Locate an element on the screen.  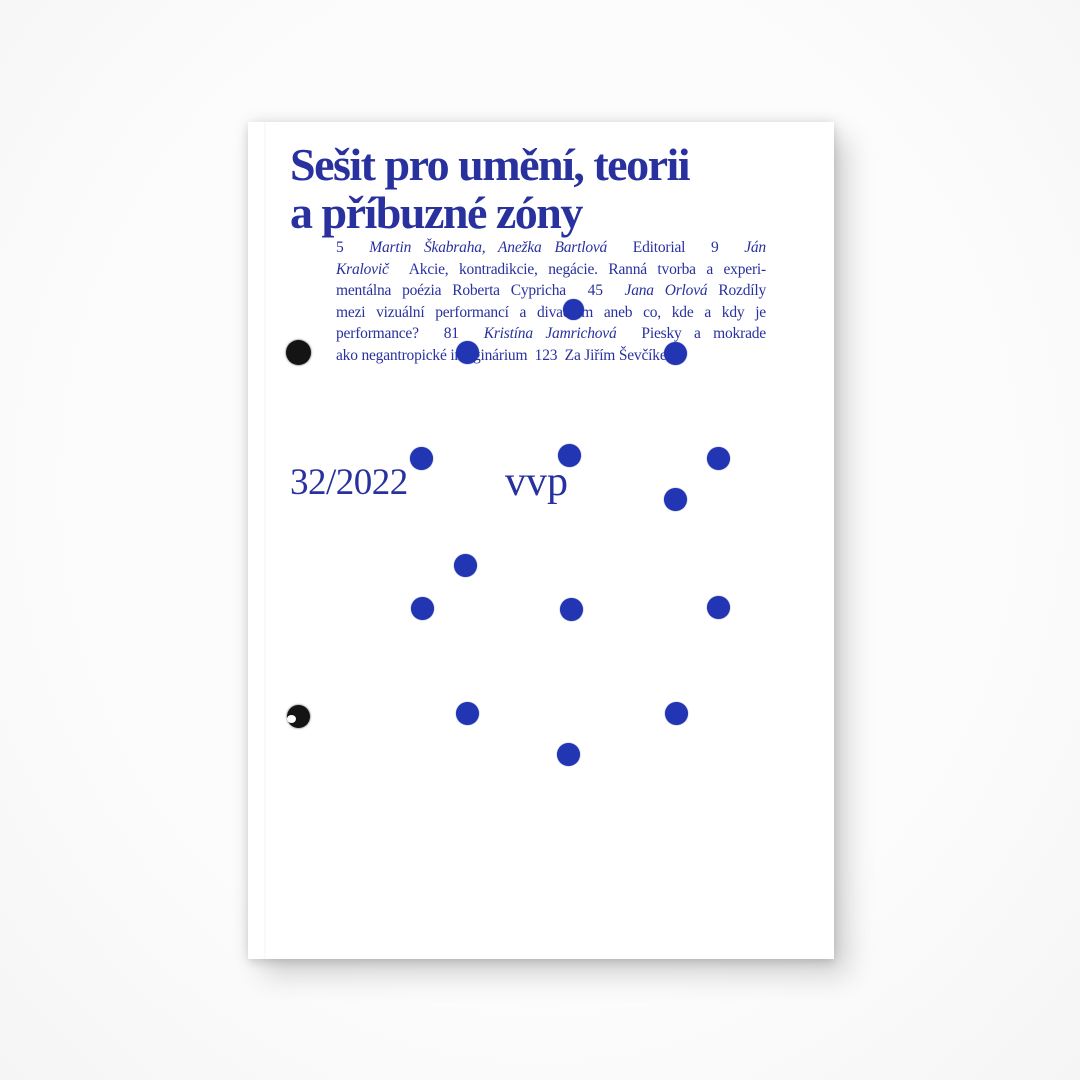
toc-text: Editorial 9 is located at coordinates (676, 247).